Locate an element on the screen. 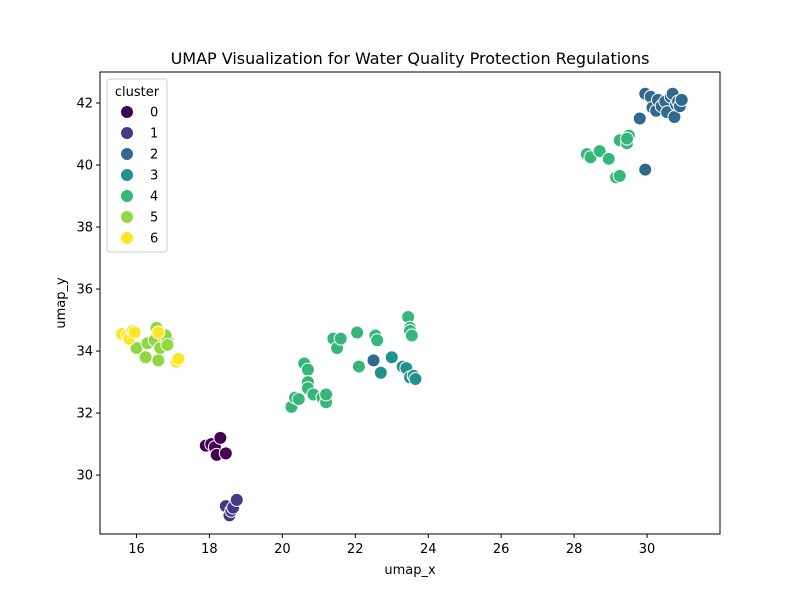 The image size is (800, 600). x-tick-label: 30 is located at coordinates (647, 549).